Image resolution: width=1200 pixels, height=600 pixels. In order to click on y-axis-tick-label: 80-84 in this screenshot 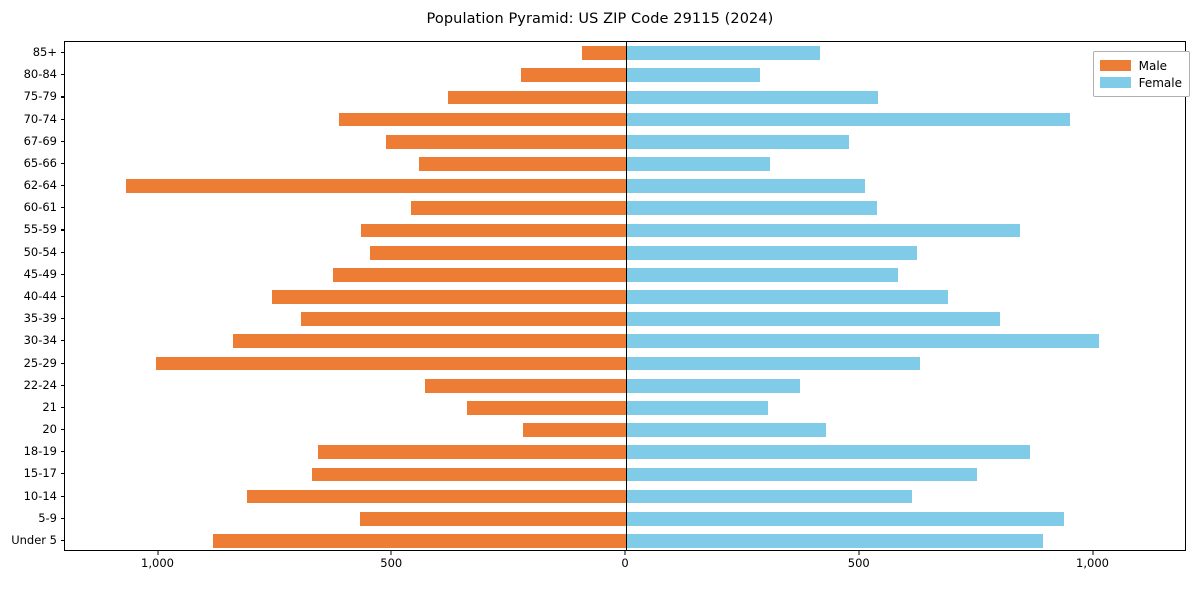, I will do `click(40, 74)`.